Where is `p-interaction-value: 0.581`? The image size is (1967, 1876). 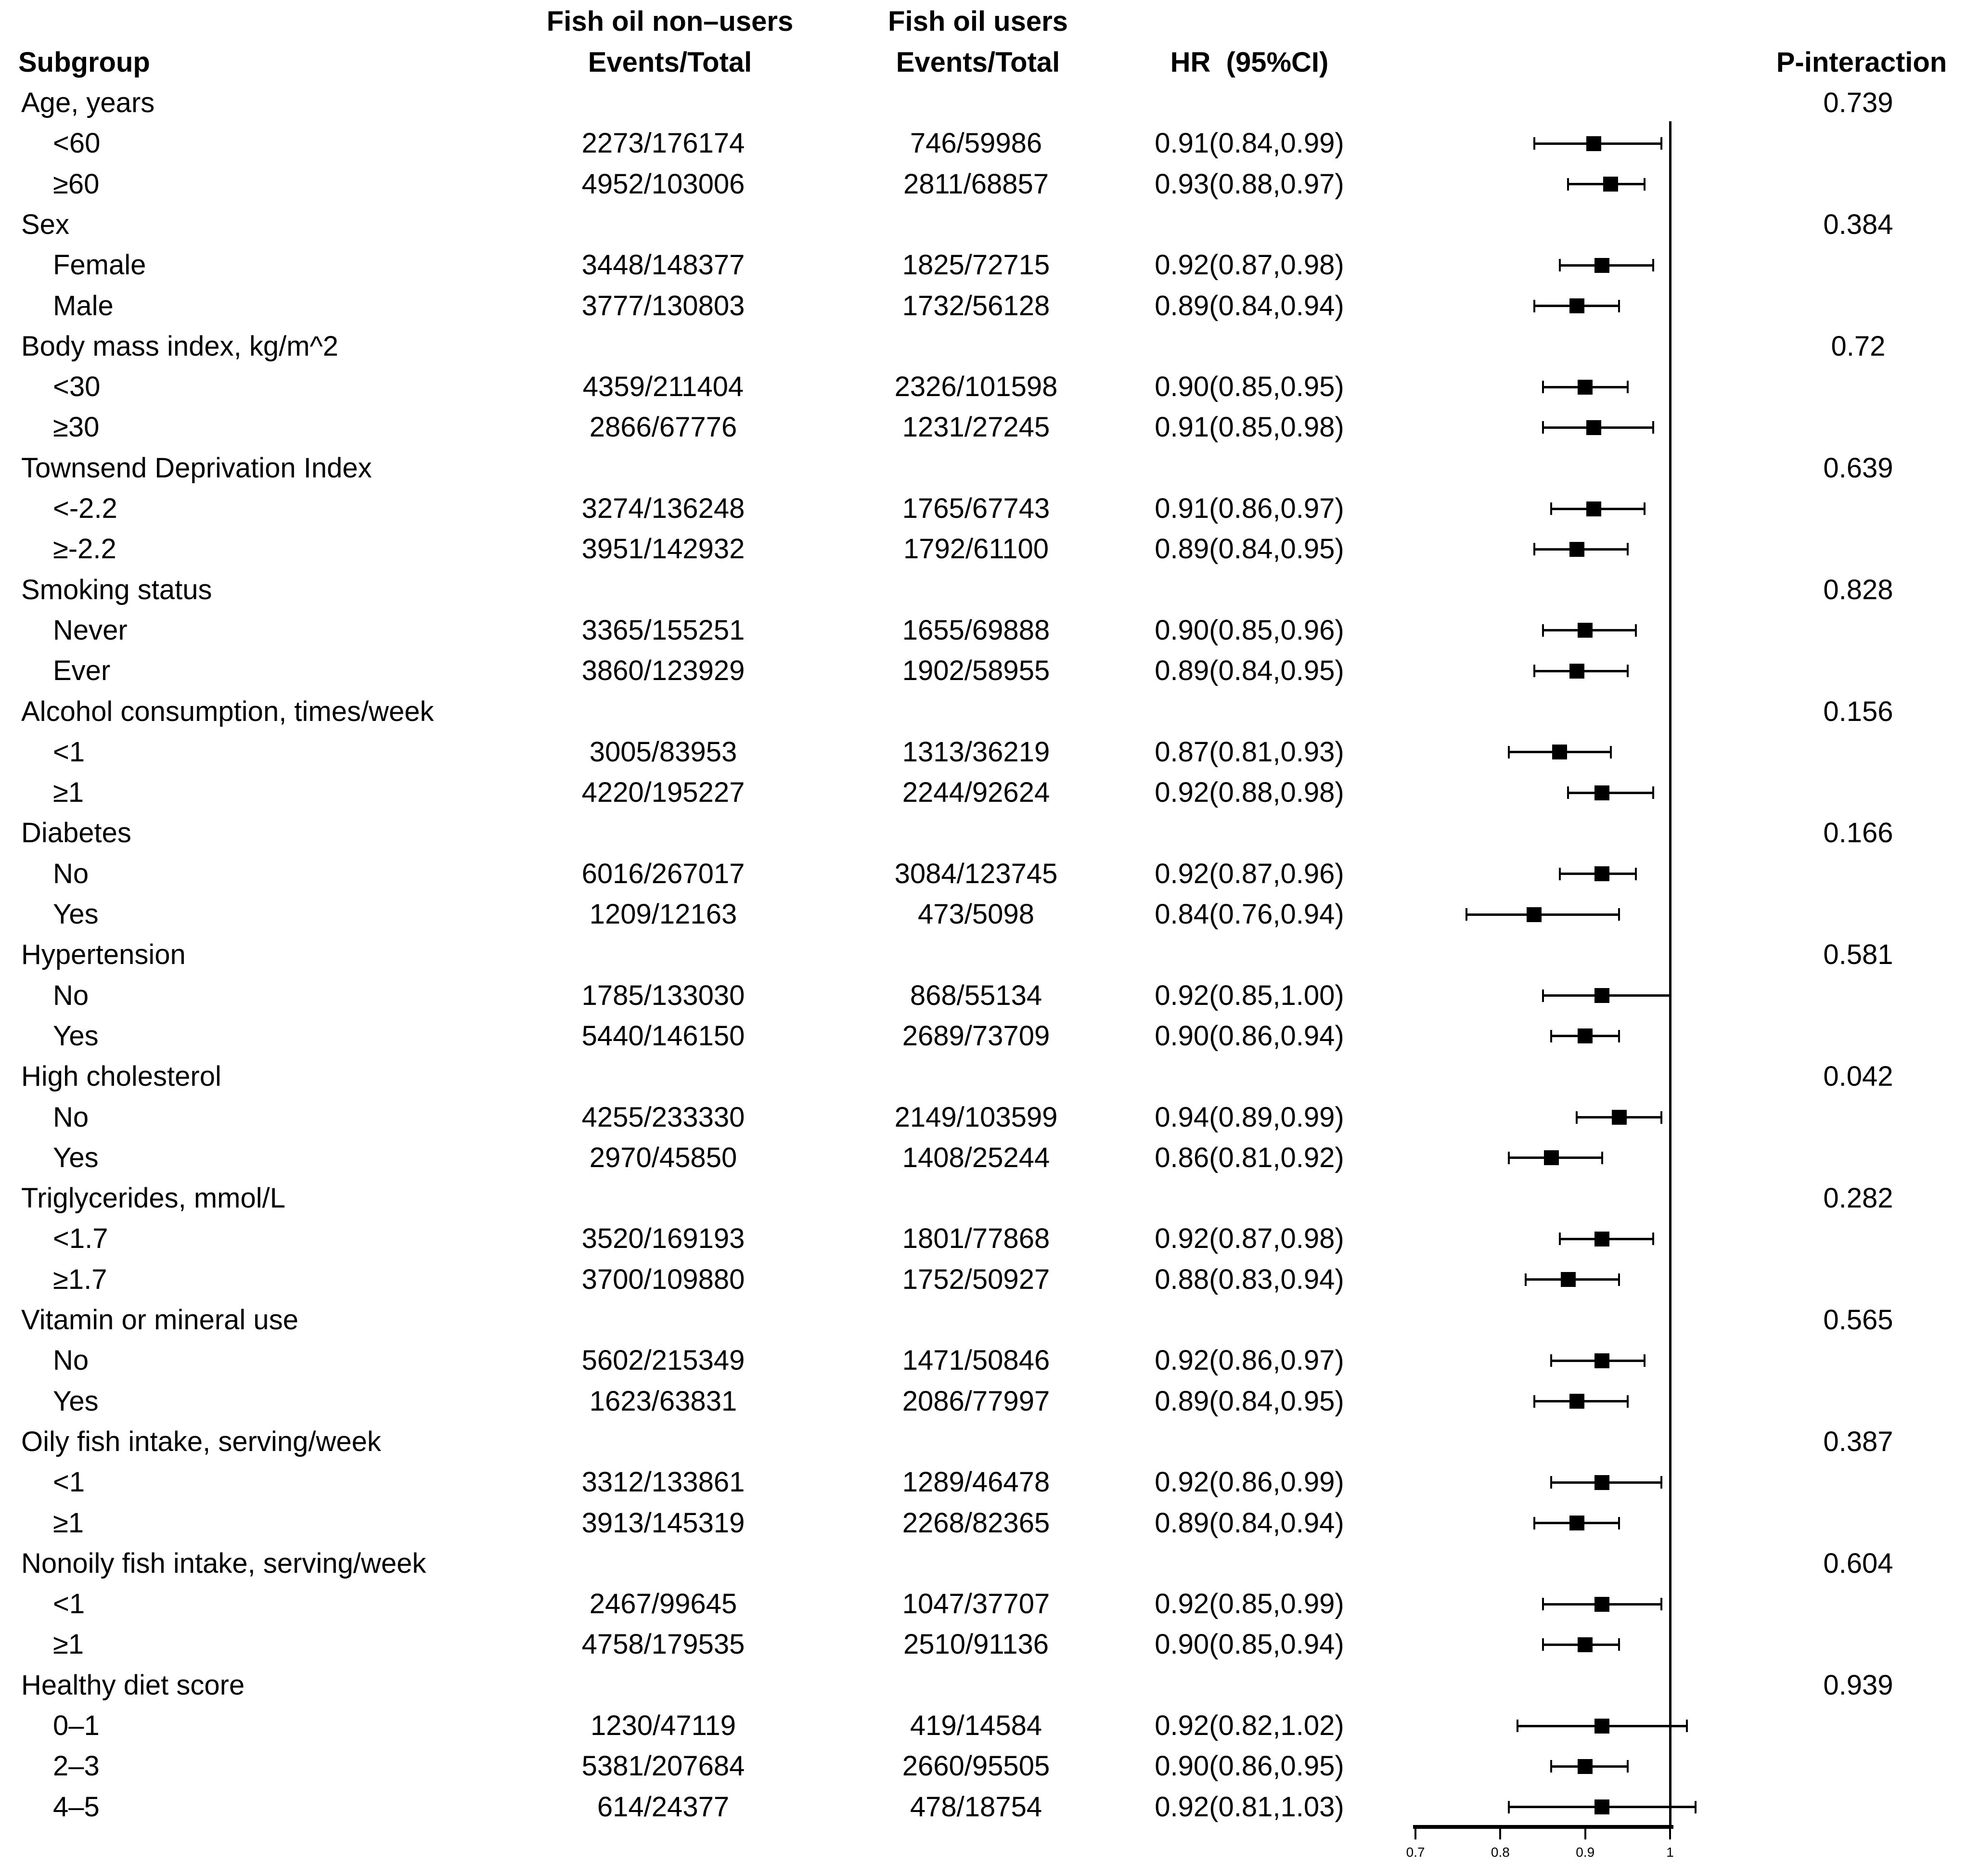
p-interaction-value: 0.581 is located at coordinates (1858, 955).